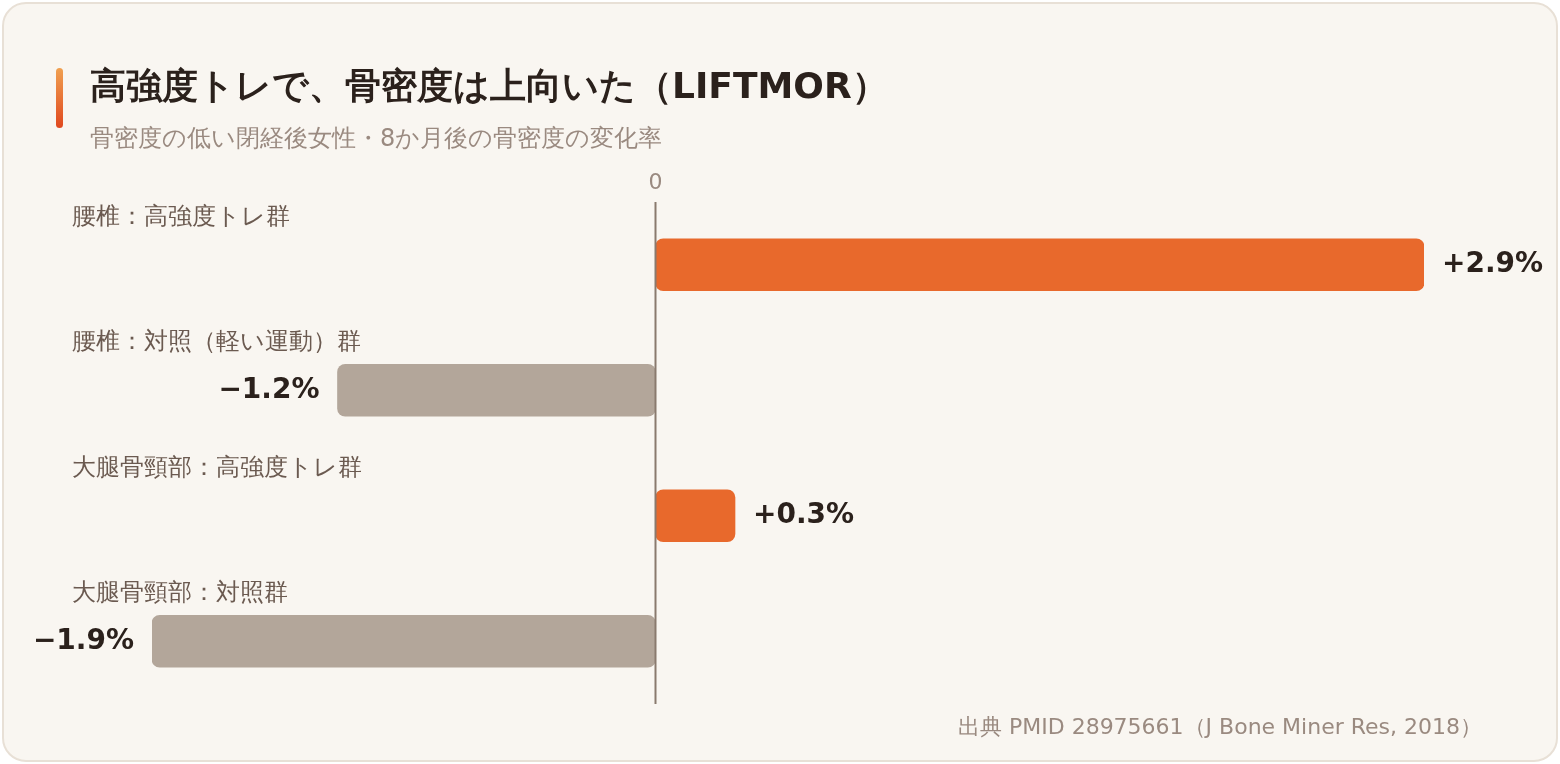 Image resolution: width=1560 pixels, height=764 pixels. What do you see at coordinates (83, 639) in the screenshot?
I see `data-label: −1.9%` at bounding box center [83, 639].